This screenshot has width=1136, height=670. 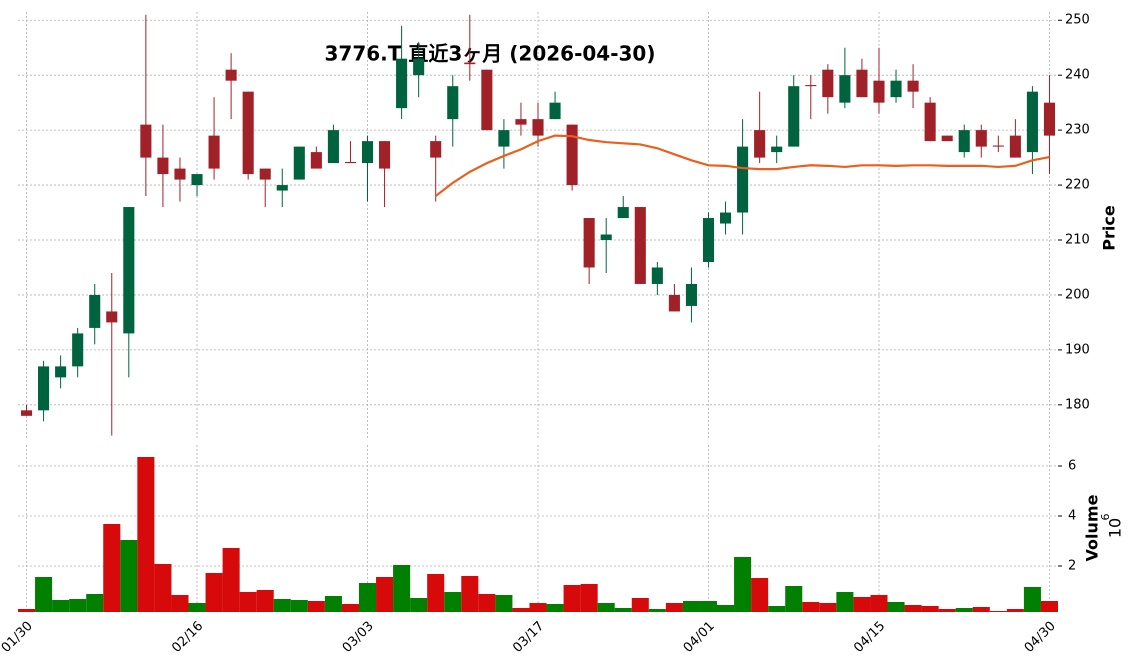 I want to click on moving-average-line, so click(x=742, y=165).